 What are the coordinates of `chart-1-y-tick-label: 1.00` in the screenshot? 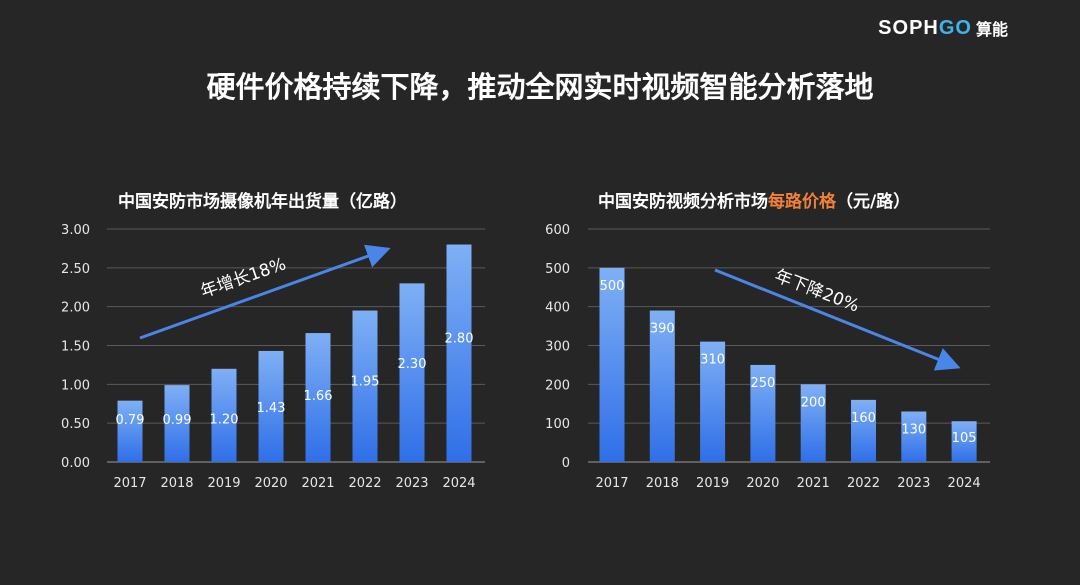 It's located at (75, 385).